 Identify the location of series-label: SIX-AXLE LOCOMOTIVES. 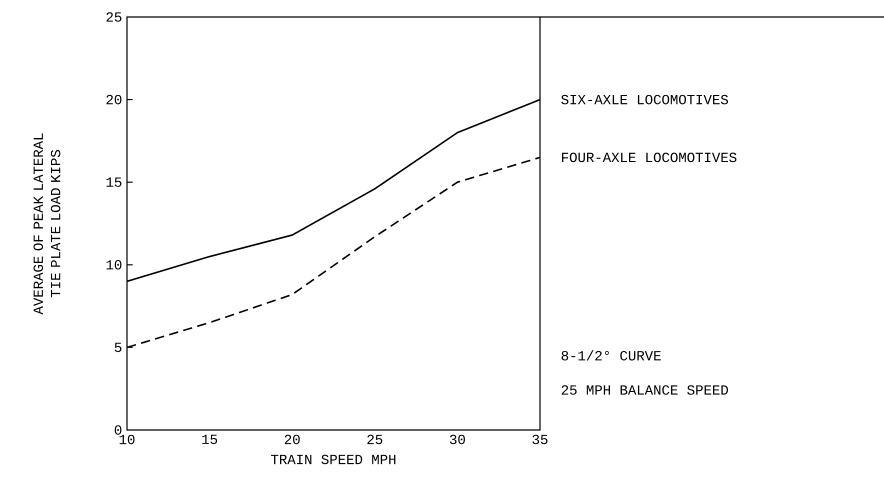
(644, 99).